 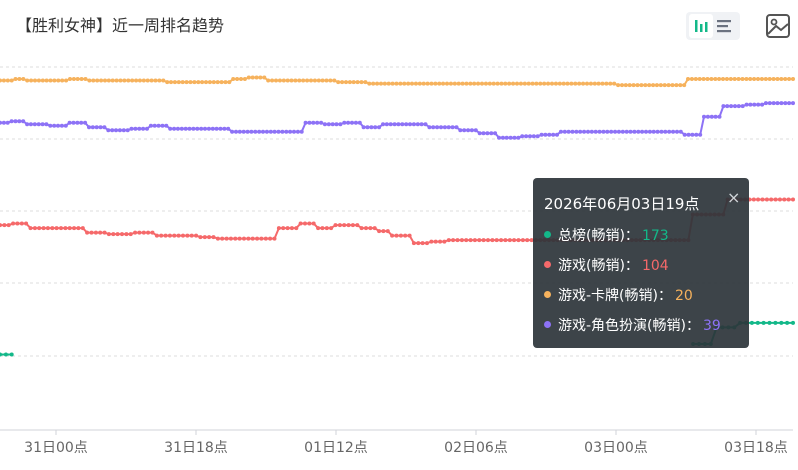 What do you see at coordinates (476, 448) in the screenshot?
I see `x-tick-label: 02日06点` at bounding box center [476, 448].